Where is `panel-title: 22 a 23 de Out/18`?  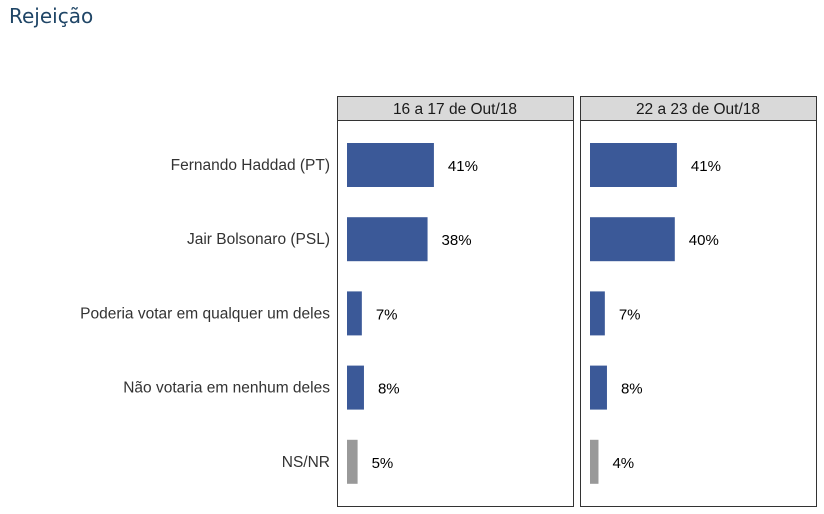 panel-title: 22 a 23 de Out/18 is located at coordinates (698, 109).